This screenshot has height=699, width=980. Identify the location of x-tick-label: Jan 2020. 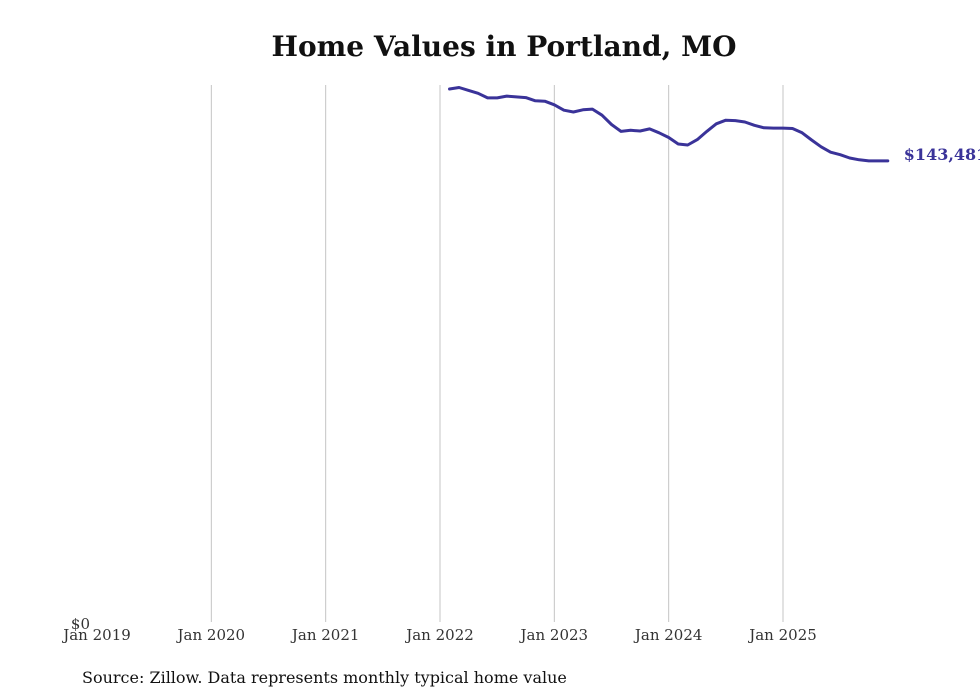
(211, 635).